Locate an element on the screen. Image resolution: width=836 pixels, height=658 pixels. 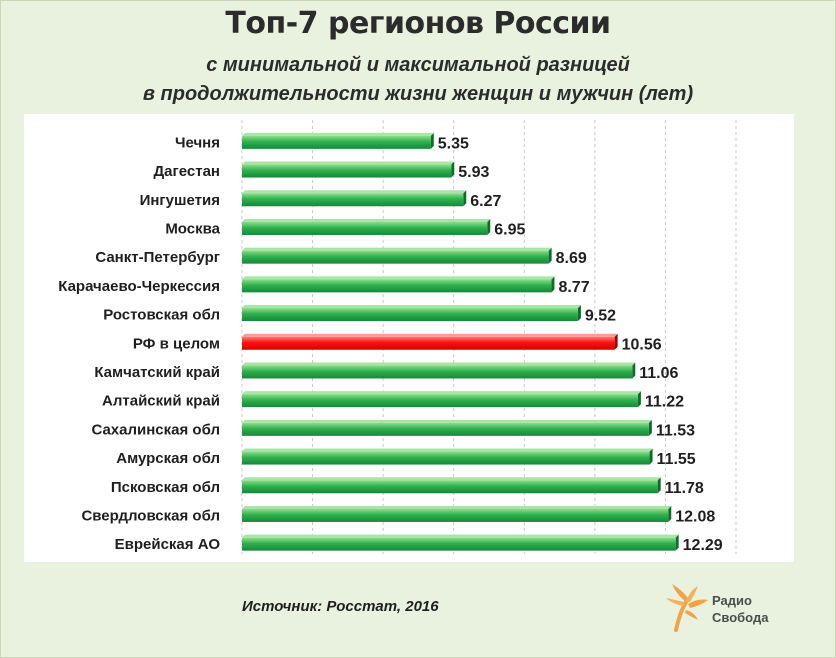
category-label: Псковская обл is located at coordinates (165, 487).